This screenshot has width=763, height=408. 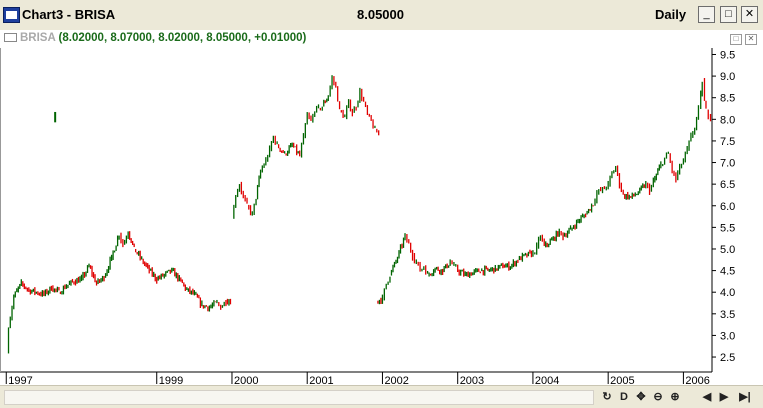 What do you see at coordinates (727, 272) in the screenshot?
I see `y-tick-label: 4.5` at bounding box center [727, 272].